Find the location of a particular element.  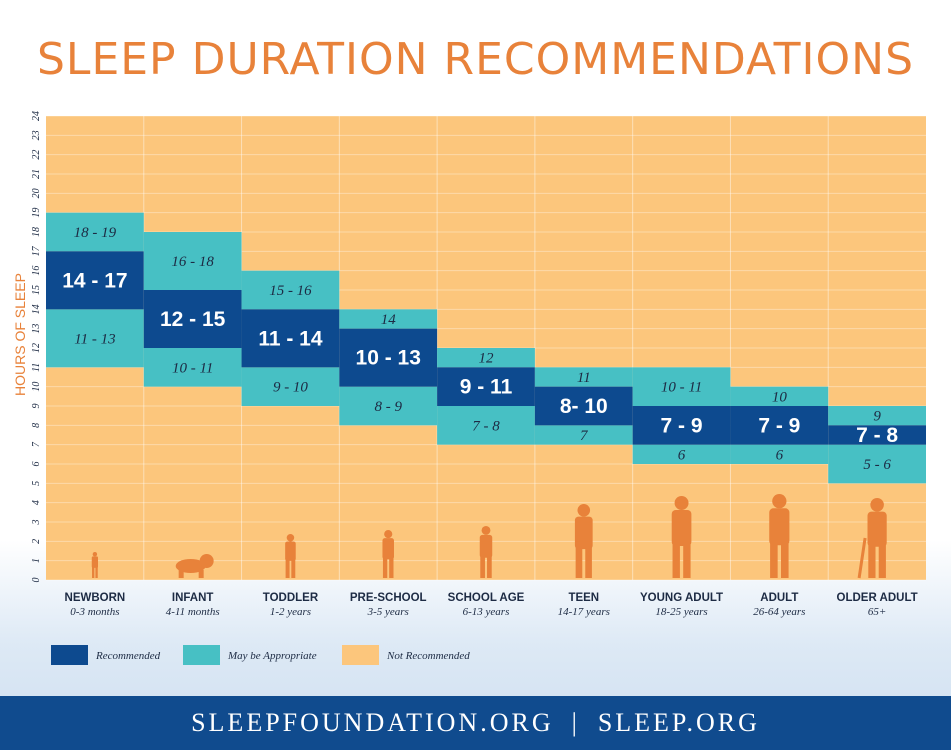

y-tick-label: 20 is located at coordinates (36, 193).